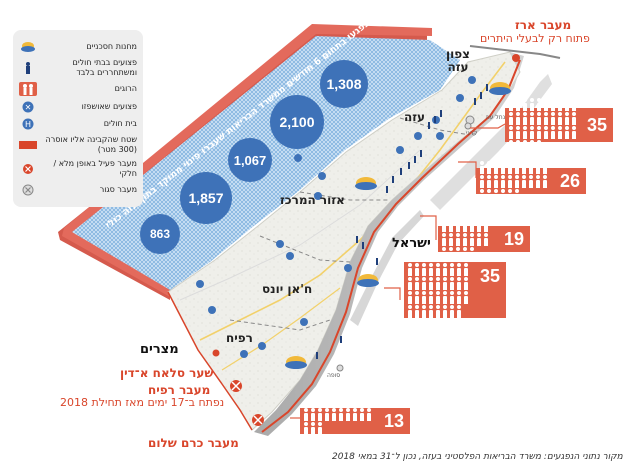 This screenshot has width=627, height=476. What do you see at coordinates (78, 47) in the screenshot?
I see `legend-row-camps: מחנות חסכניים` at bounding box center [78, 47].